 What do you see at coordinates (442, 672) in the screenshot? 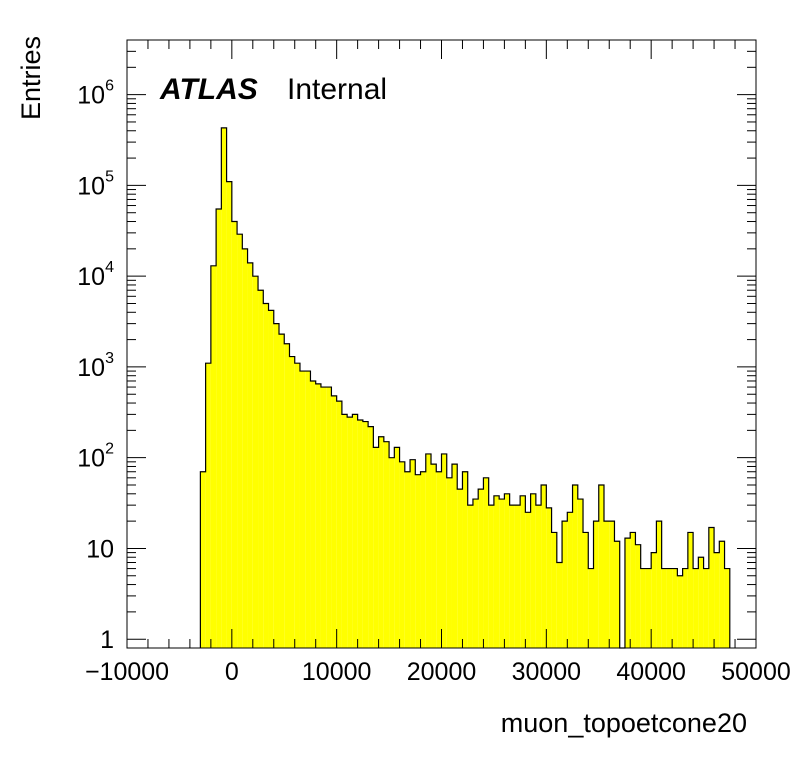
I see `x-tick-label: 20000` at bounding box center [442, 672].